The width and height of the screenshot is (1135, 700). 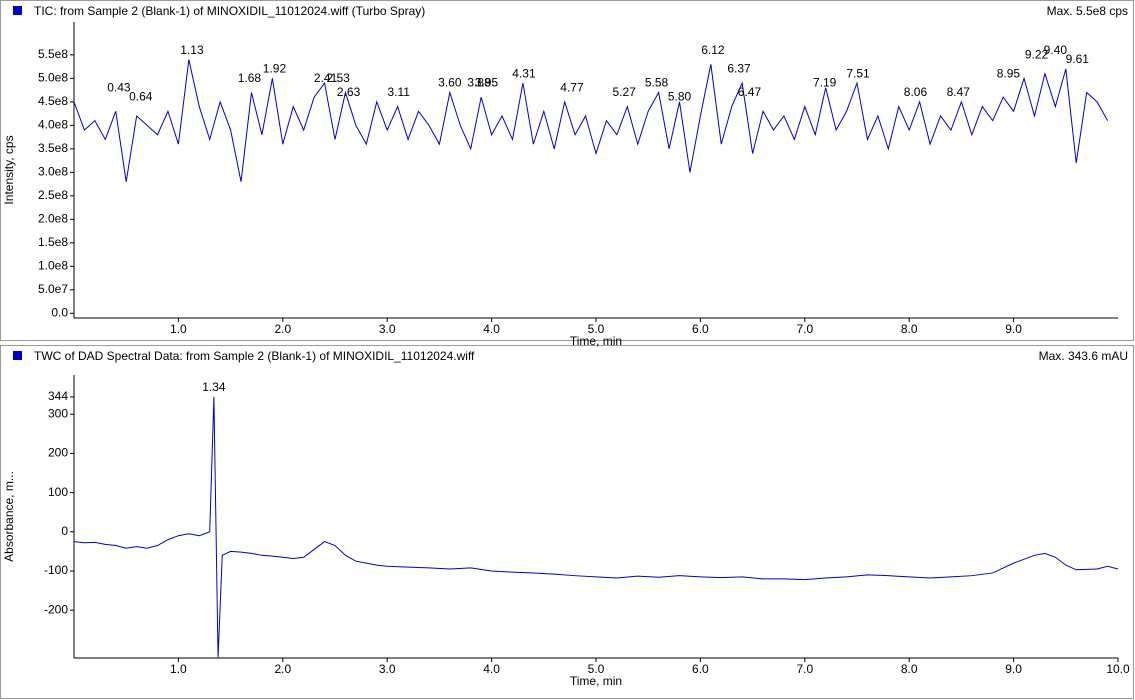 I want to click on y-tick-label: 5.5e8, so click(x=53, y=54).